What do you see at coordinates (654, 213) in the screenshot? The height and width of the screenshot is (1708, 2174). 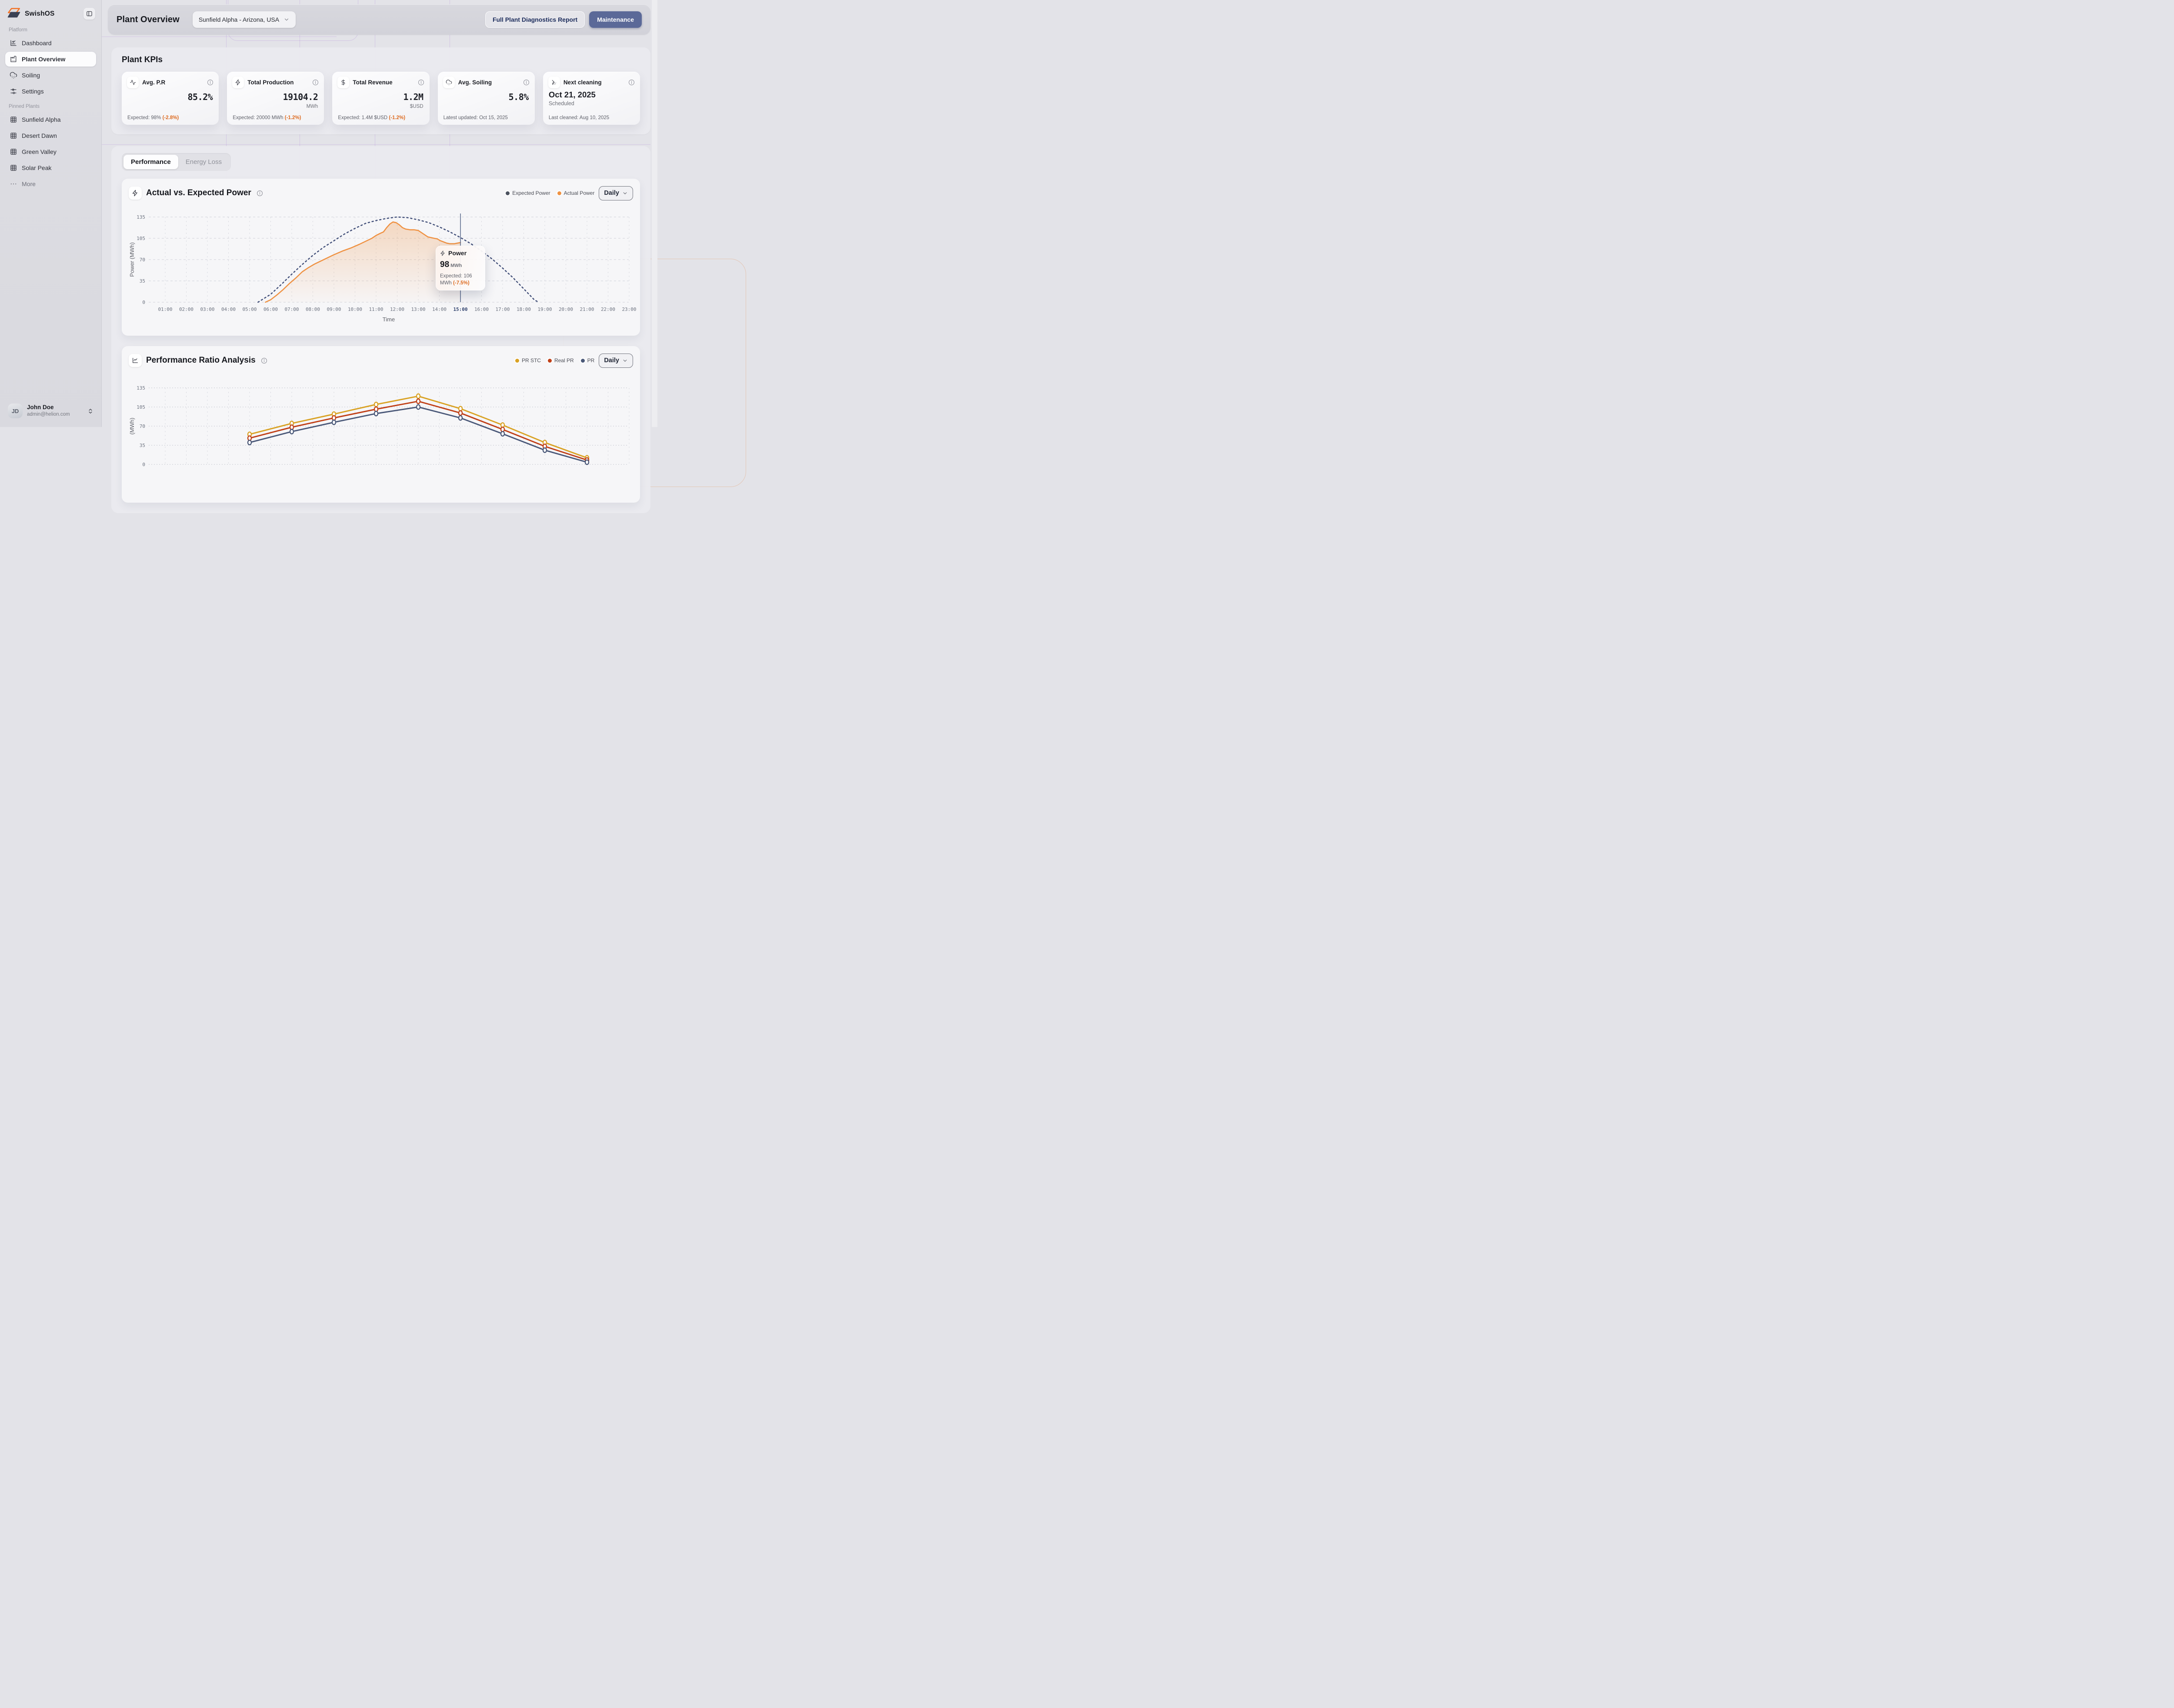 I see `scroll-gutter` at bounding box center [654, 213].